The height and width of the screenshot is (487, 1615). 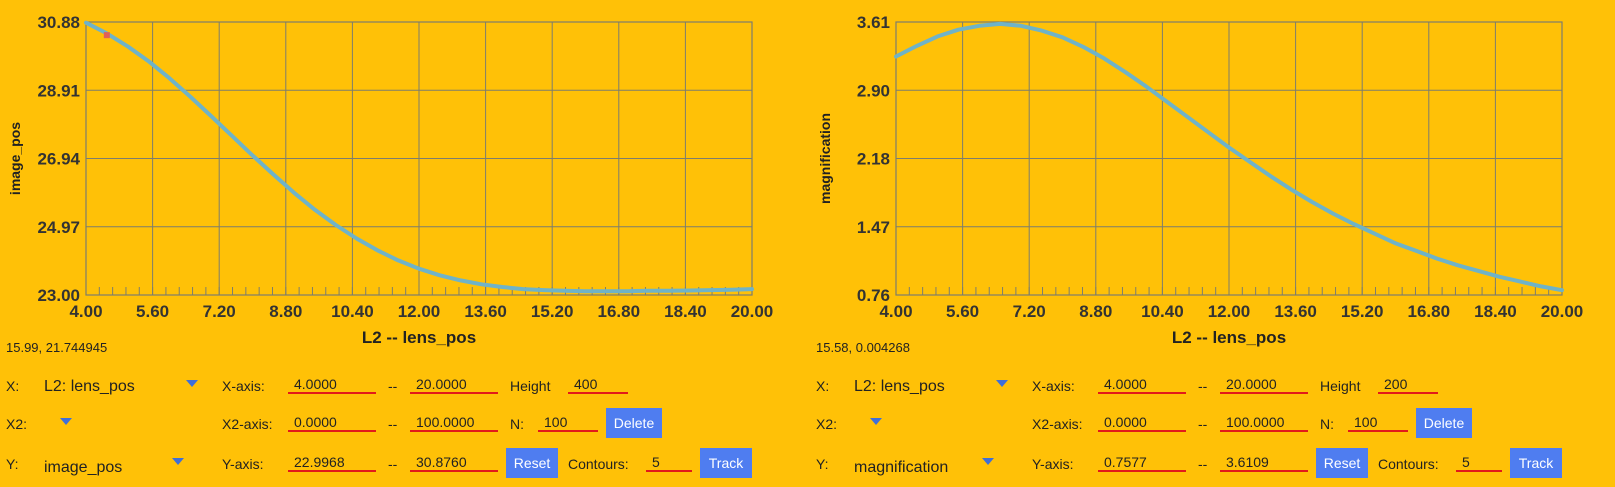 I want to click on height-label: Height, so click(x=1340, y=386).